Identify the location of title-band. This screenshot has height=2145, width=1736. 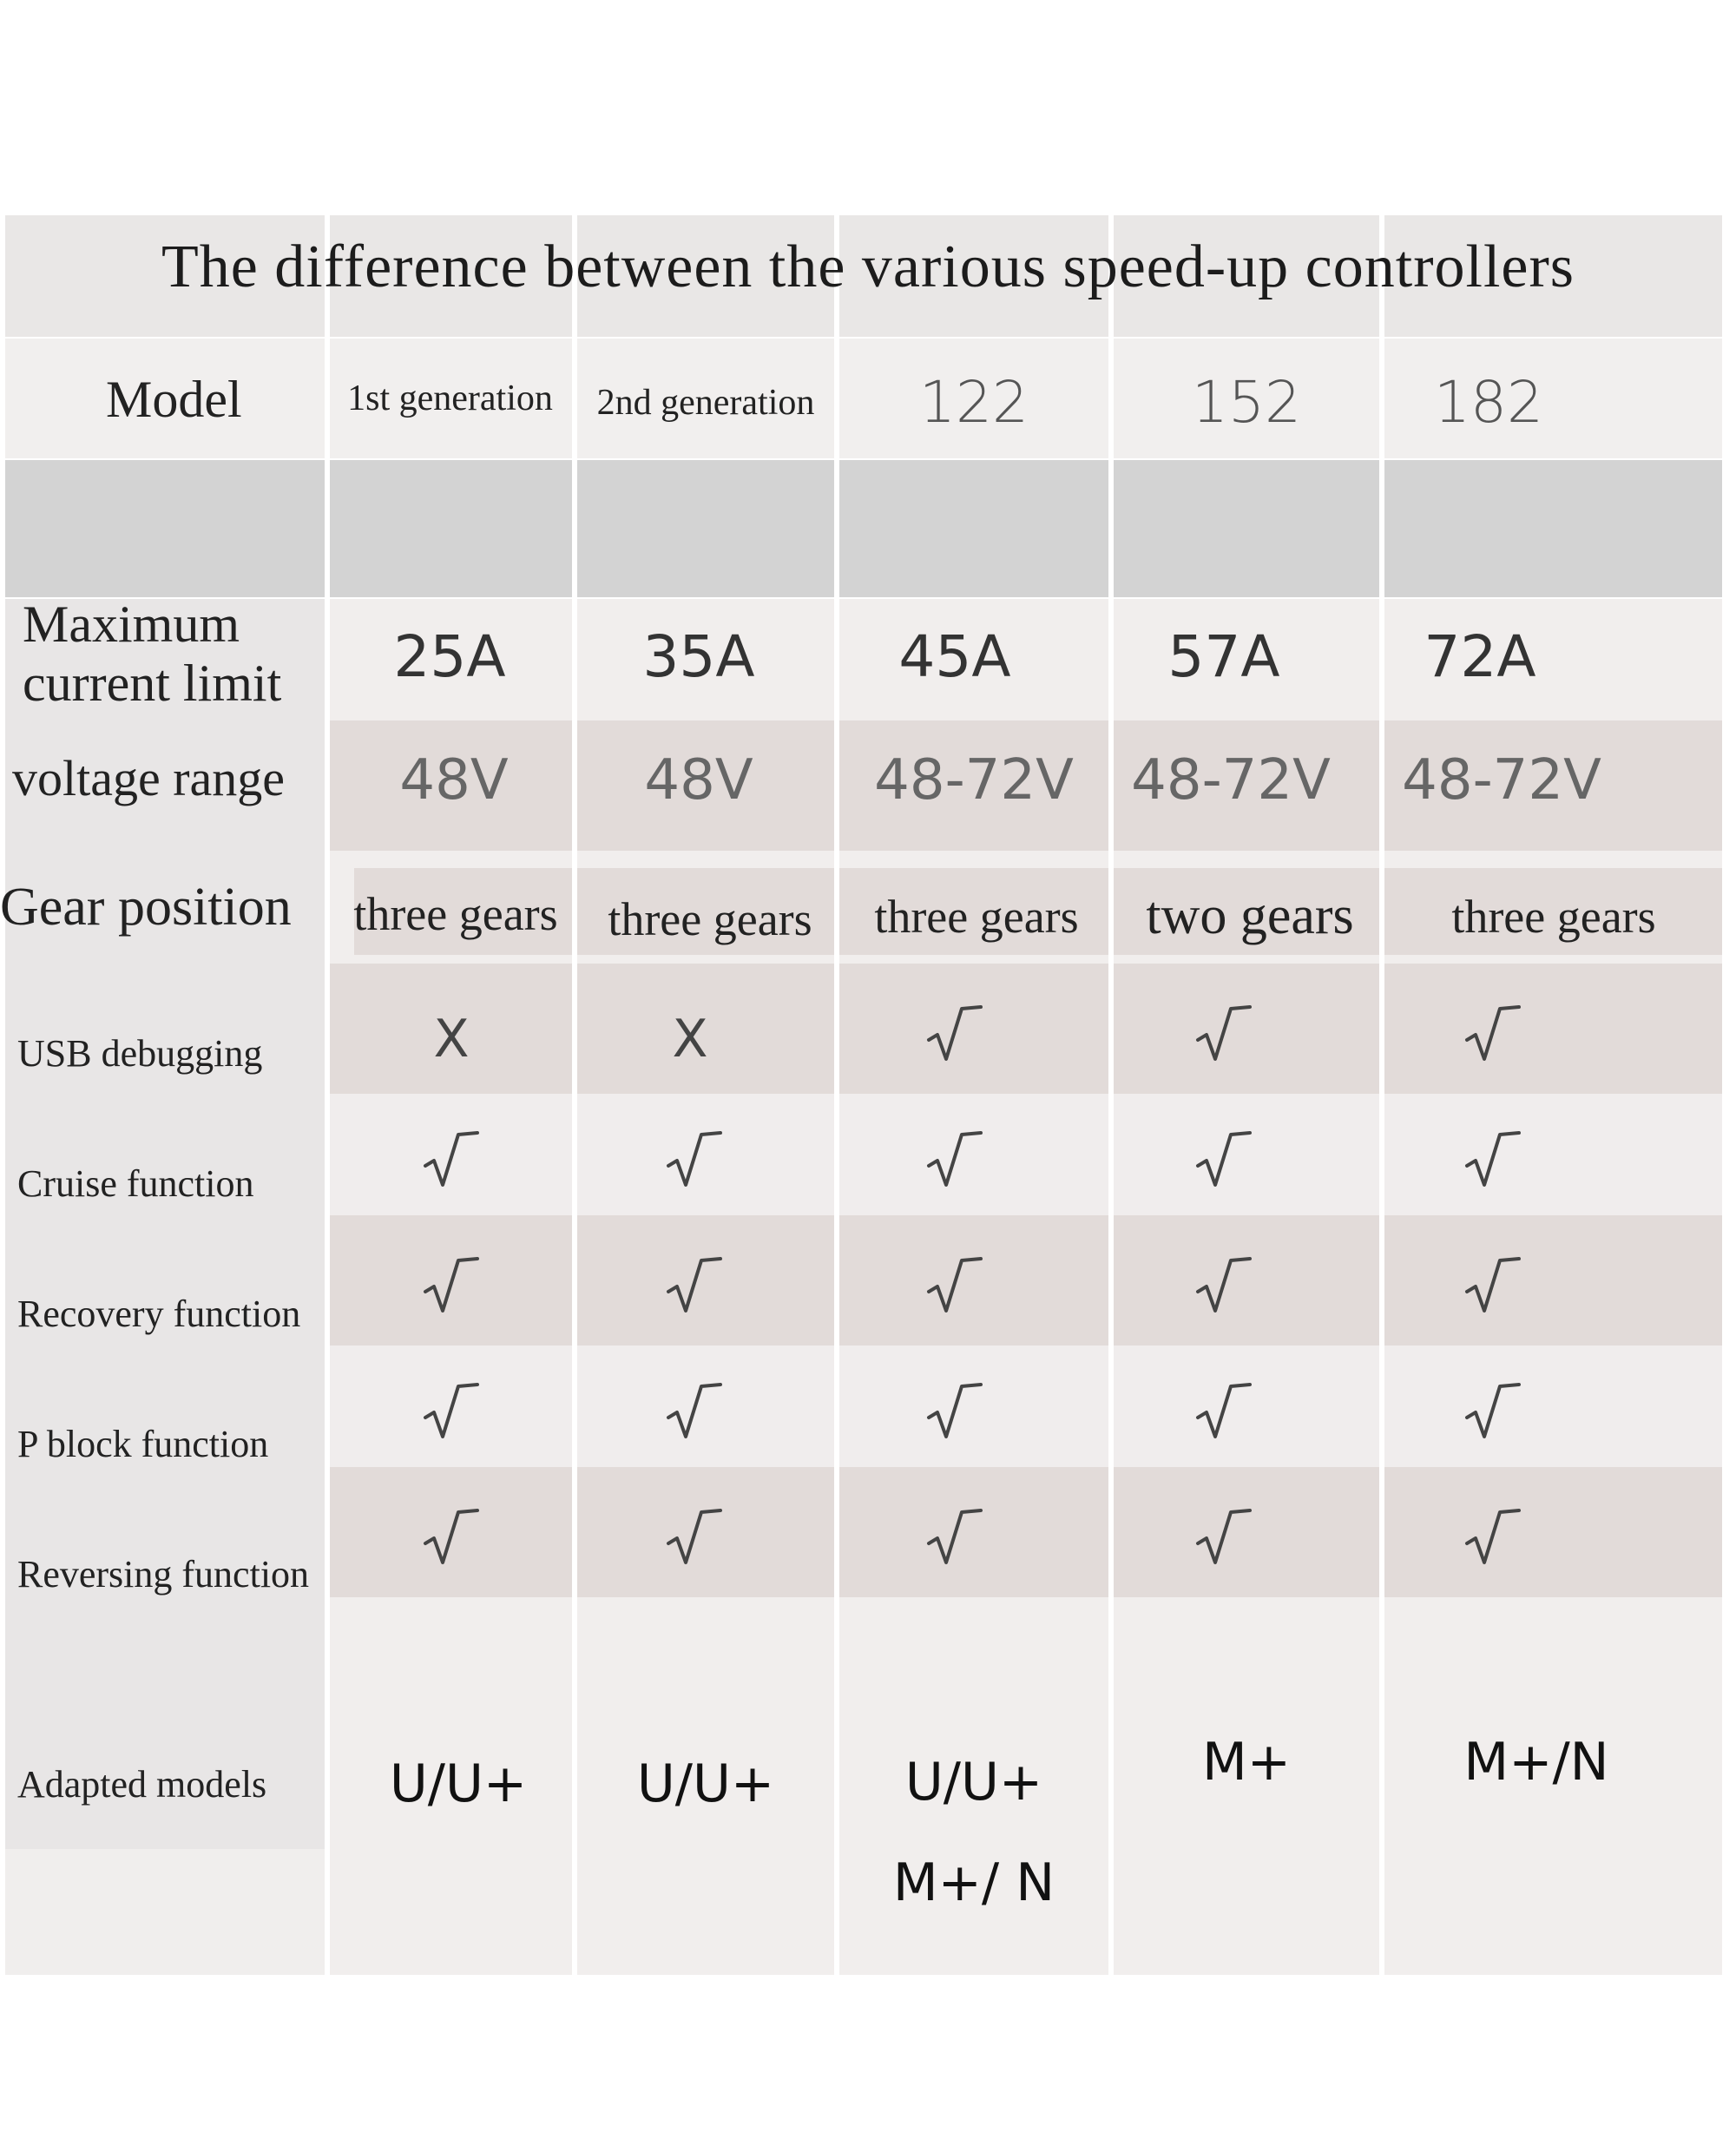
(863, 276).